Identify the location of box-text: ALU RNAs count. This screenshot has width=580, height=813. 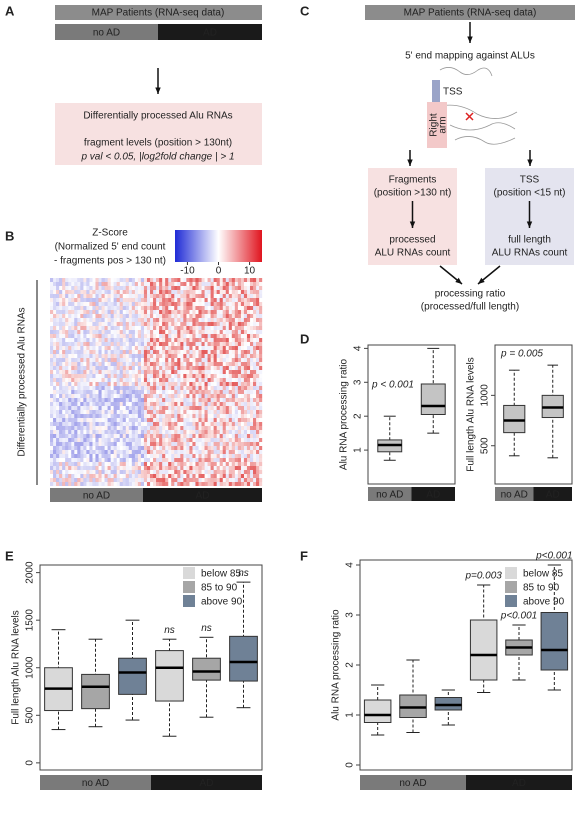
(413, 253).